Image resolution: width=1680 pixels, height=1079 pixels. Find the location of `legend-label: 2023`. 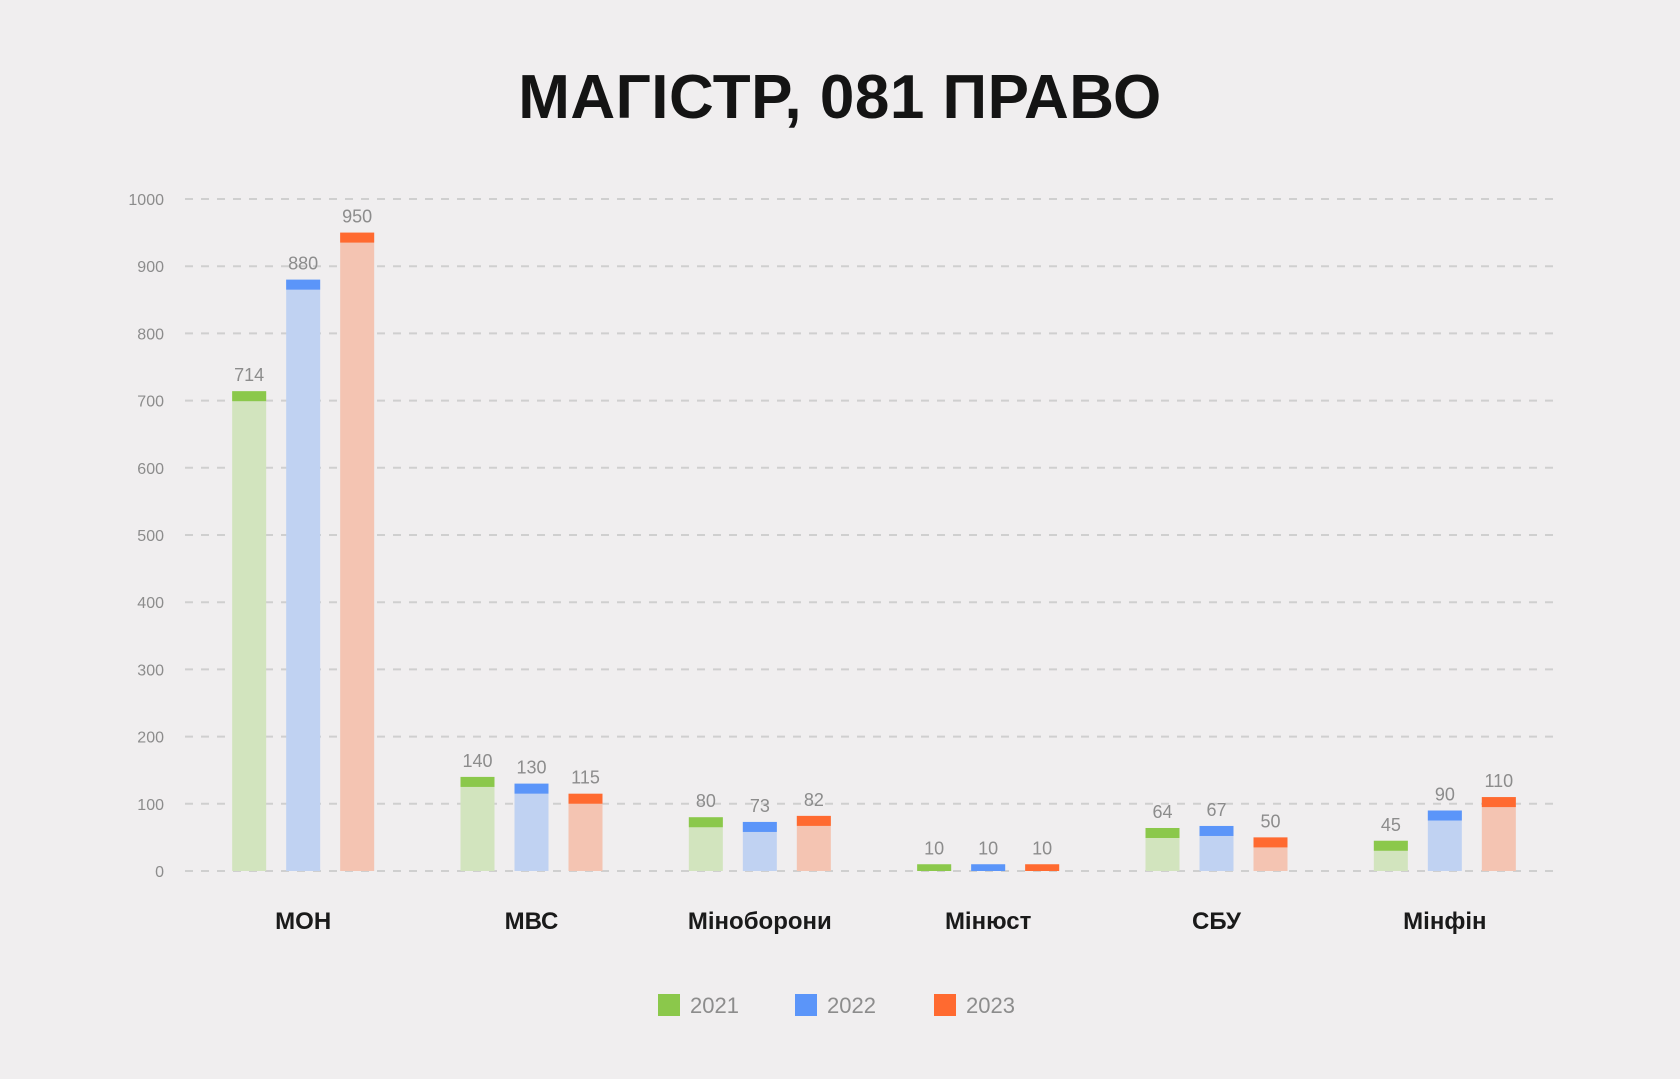

legend-label: 2023 is located at coordinates (990, 1005).